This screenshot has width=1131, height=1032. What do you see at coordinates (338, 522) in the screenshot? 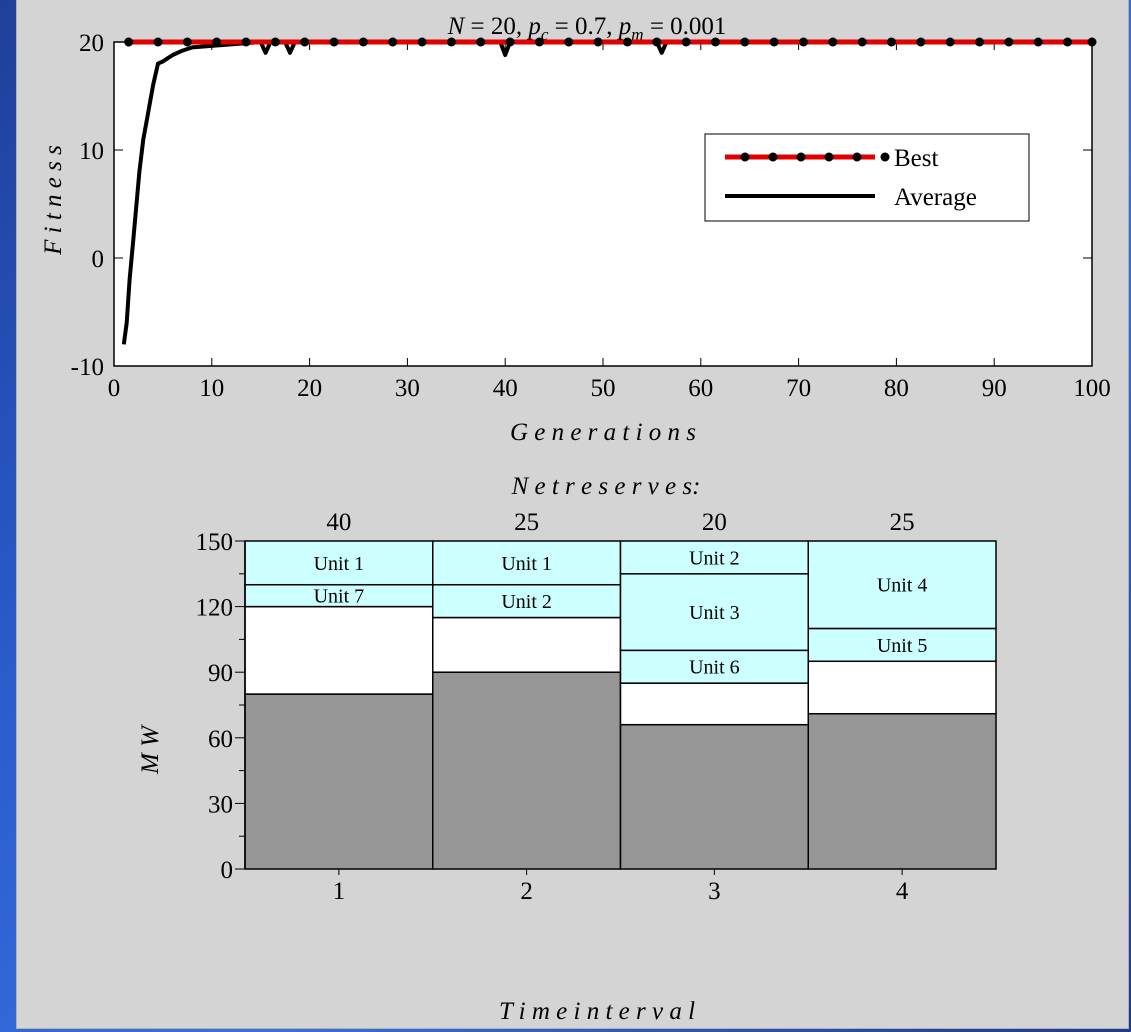
I see `net-reserve-value: 40` at bounding box center [338, 522].